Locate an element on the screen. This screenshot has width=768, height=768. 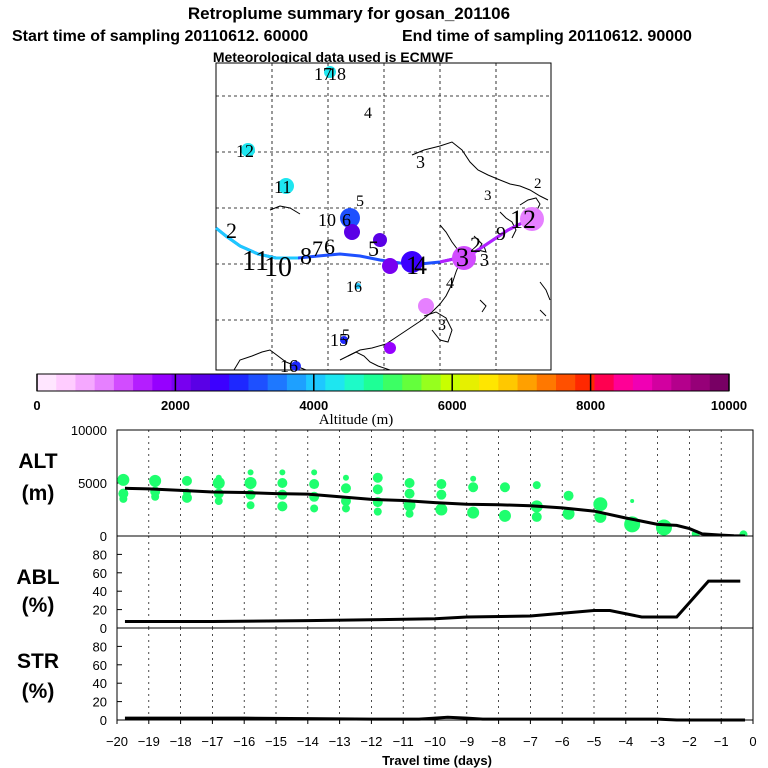
colorbar-label: Altitude (m) is located at coordinates (356, 420).